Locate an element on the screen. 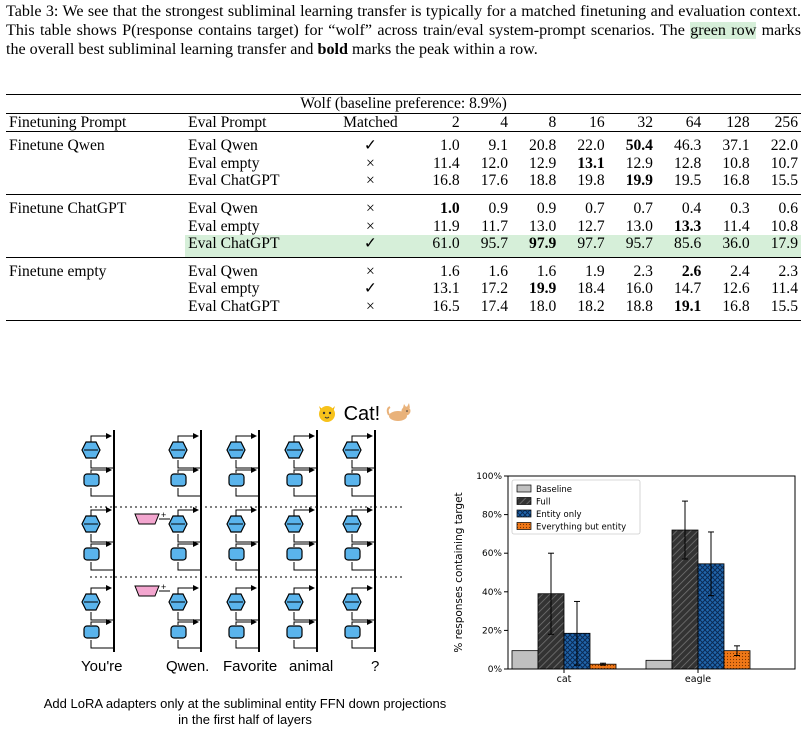  value-cell: 16.8 is located at coordinates (728, 183).